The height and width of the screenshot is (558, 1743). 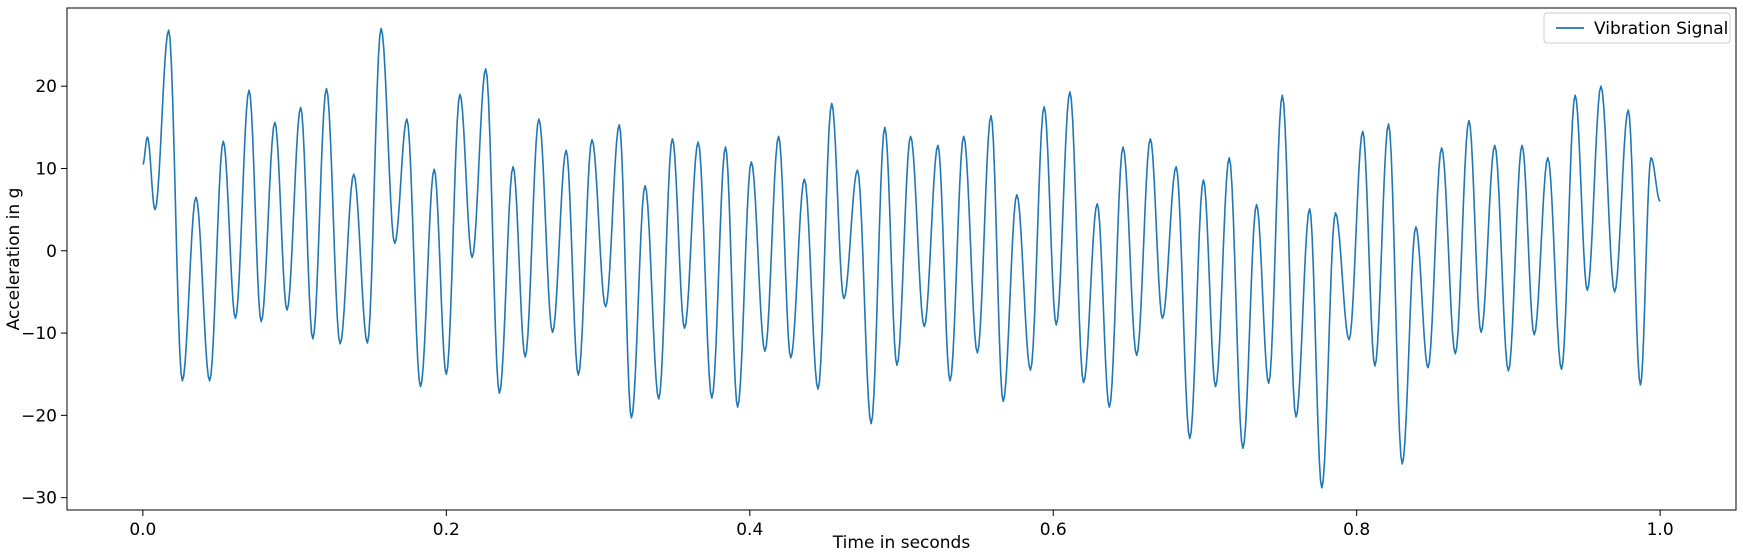 I want to click on y-tick-label: −20, so click(x=39, y=416).